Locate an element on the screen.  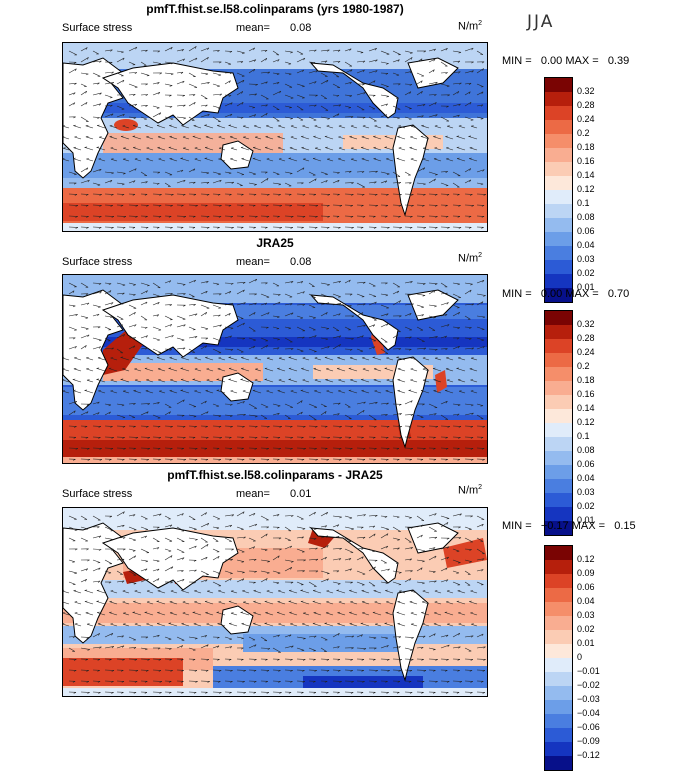
min-max-readout: MIN = 0.00 MAX = 0.39 is located at coordinates (565, 61).